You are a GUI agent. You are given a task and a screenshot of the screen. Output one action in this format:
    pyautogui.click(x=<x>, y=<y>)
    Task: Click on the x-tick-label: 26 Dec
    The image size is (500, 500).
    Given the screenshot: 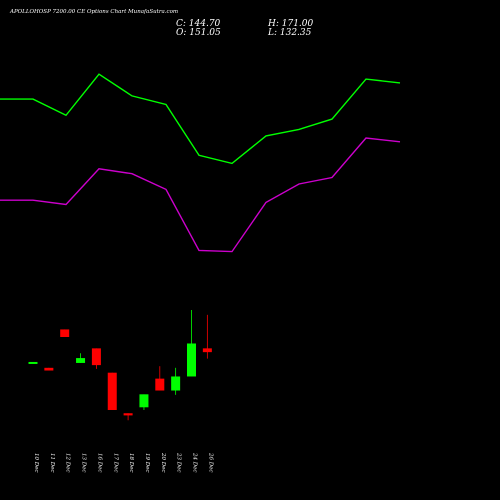 What is the action you would take?
    pyautogui.click(x=210, y=462)
    